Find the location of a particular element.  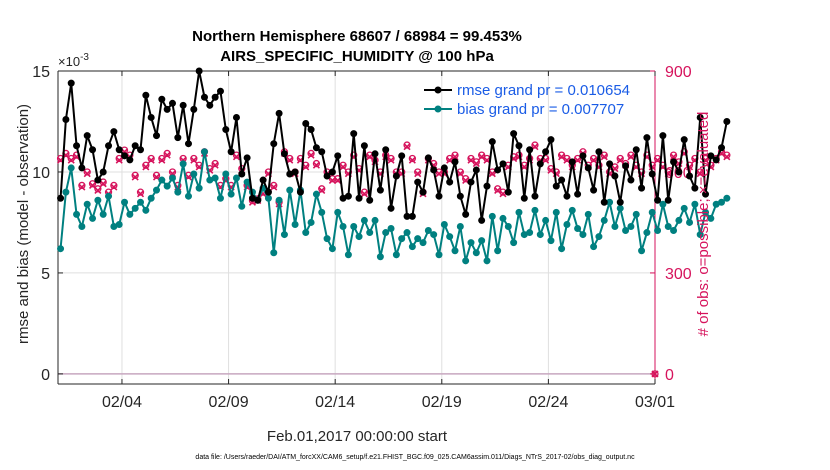

y-exponent-power: -3 is located at coordinates (84, 57).